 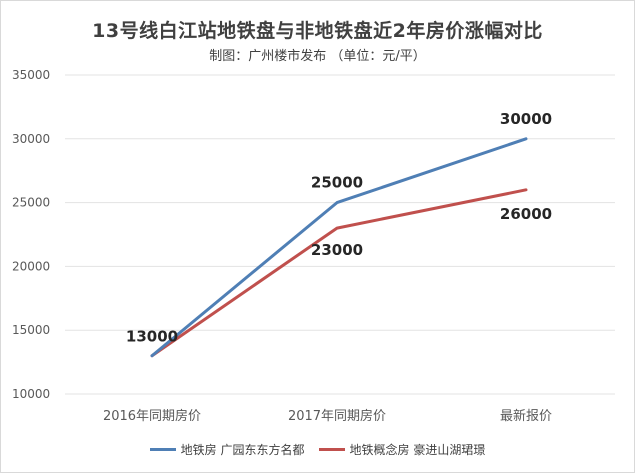 I want to click on legend-label-series-2: 地铁概念房 豪进山湖珺璟, so click(x=417, y=450).